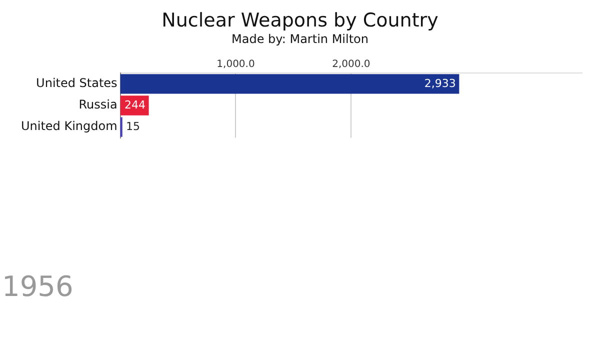 The width and height of the screenshot is (600, 338). What do you see at coordinates (38, 286) in the screenshot?
I see `text: 1956` at bounding box center [38, 286].